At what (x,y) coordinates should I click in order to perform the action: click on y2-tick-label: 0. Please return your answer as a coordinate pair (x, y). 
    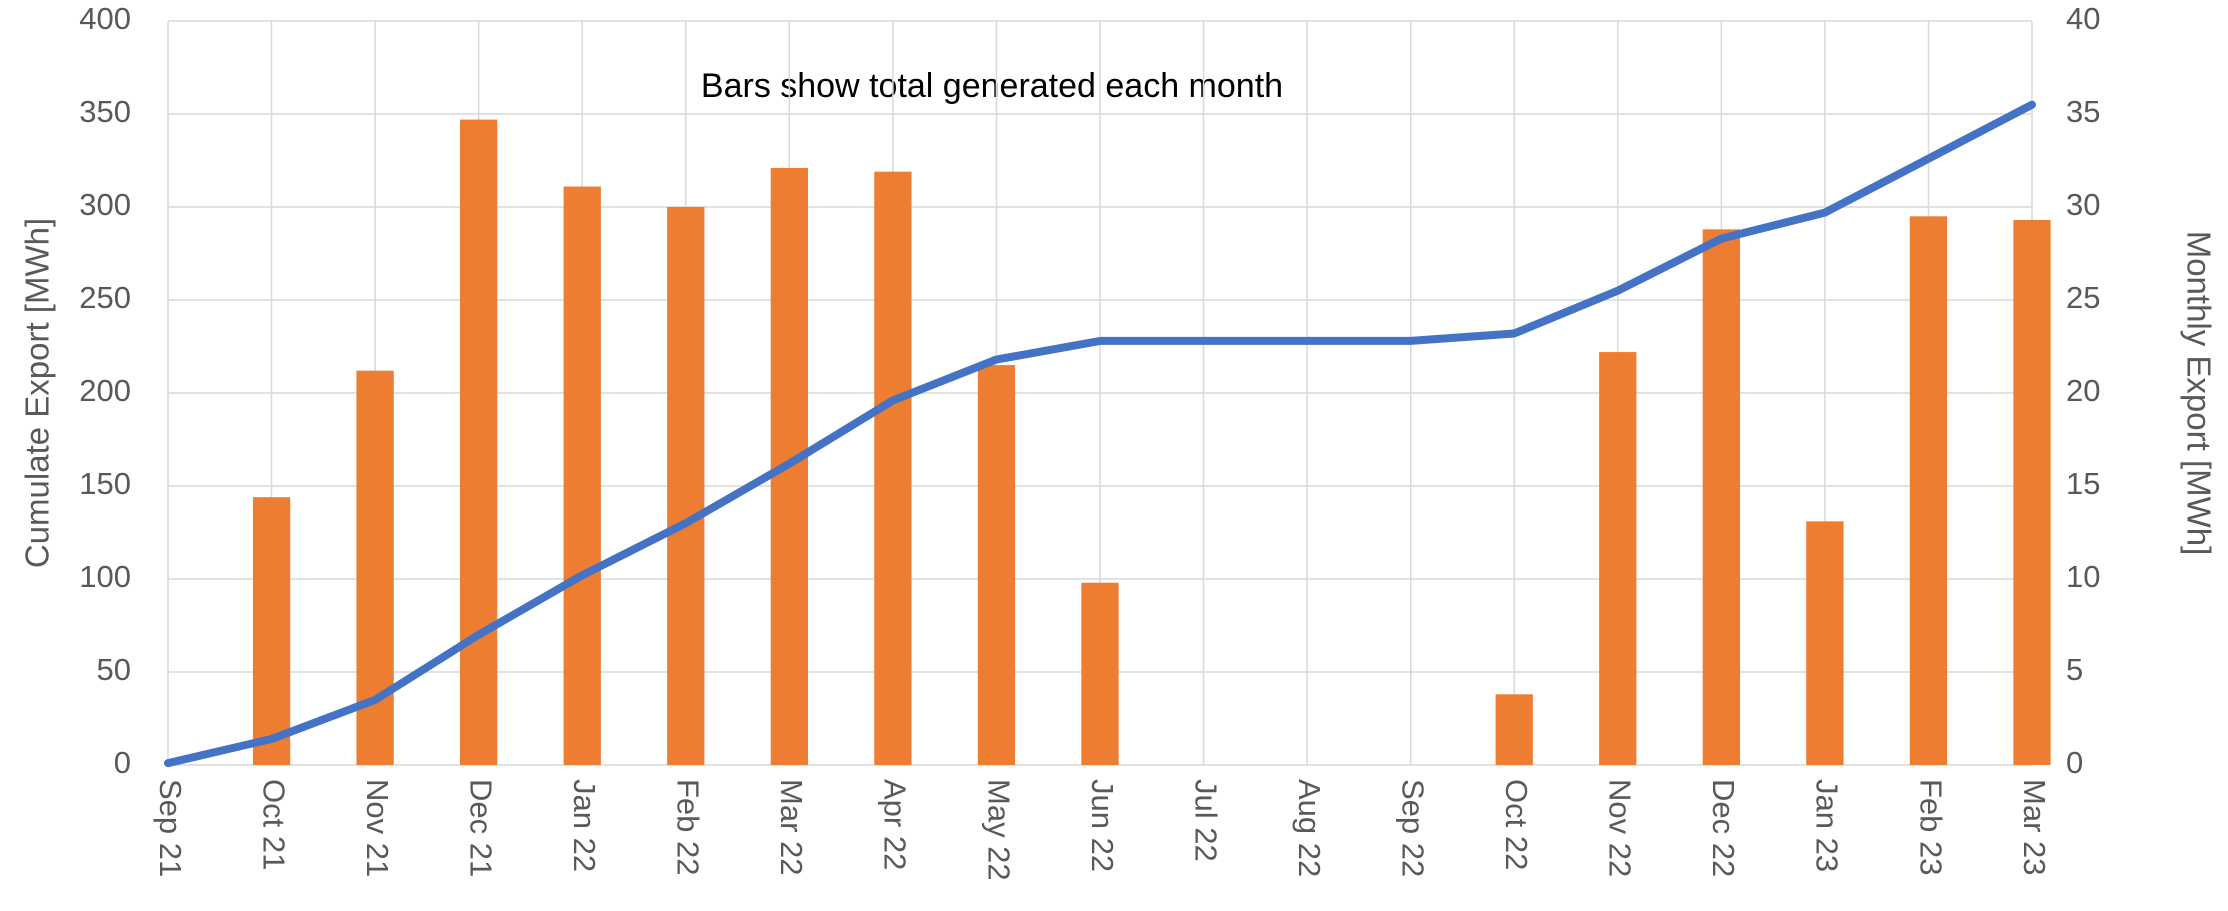
    Looking at the image, I should click on (2074, 762).